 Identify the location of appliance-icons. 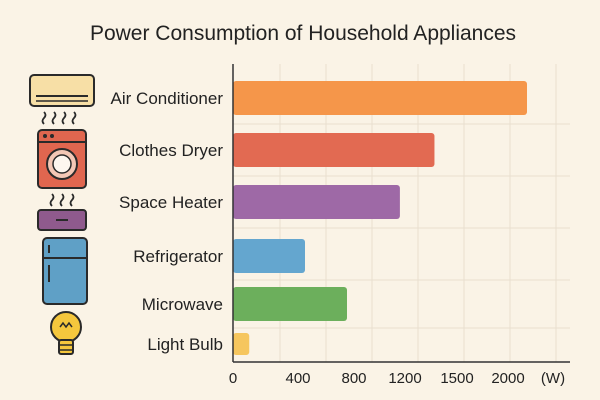
(62, 214).